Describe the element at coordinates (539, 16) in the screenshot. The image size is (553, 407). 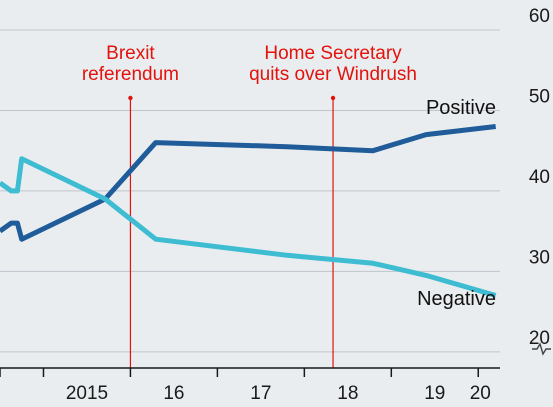
I see `y-tick-label-60: 60` at that location.